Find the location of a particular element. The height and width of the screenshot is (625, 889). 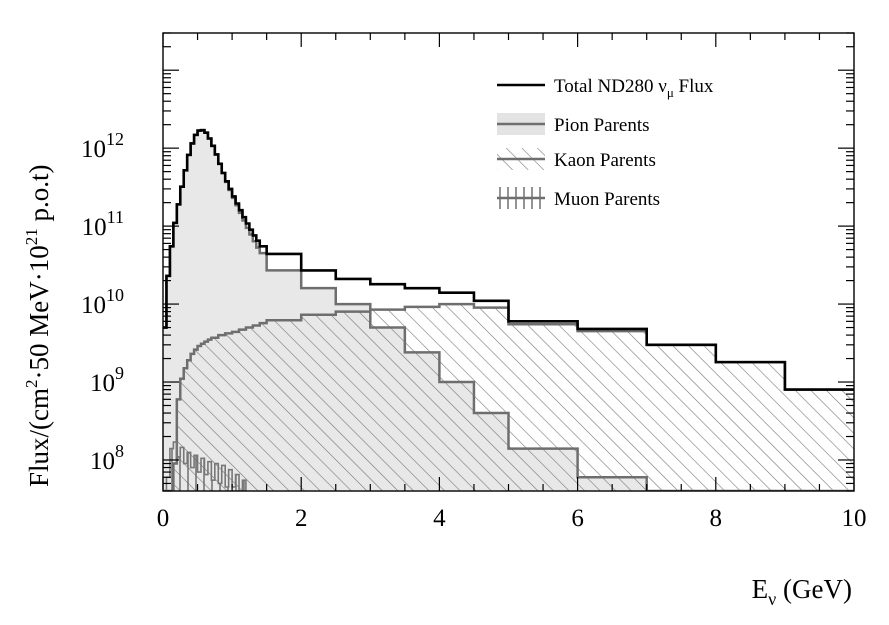

legend-item-total: Total ND280 νμ Flux is located at coordinates (605, 88).